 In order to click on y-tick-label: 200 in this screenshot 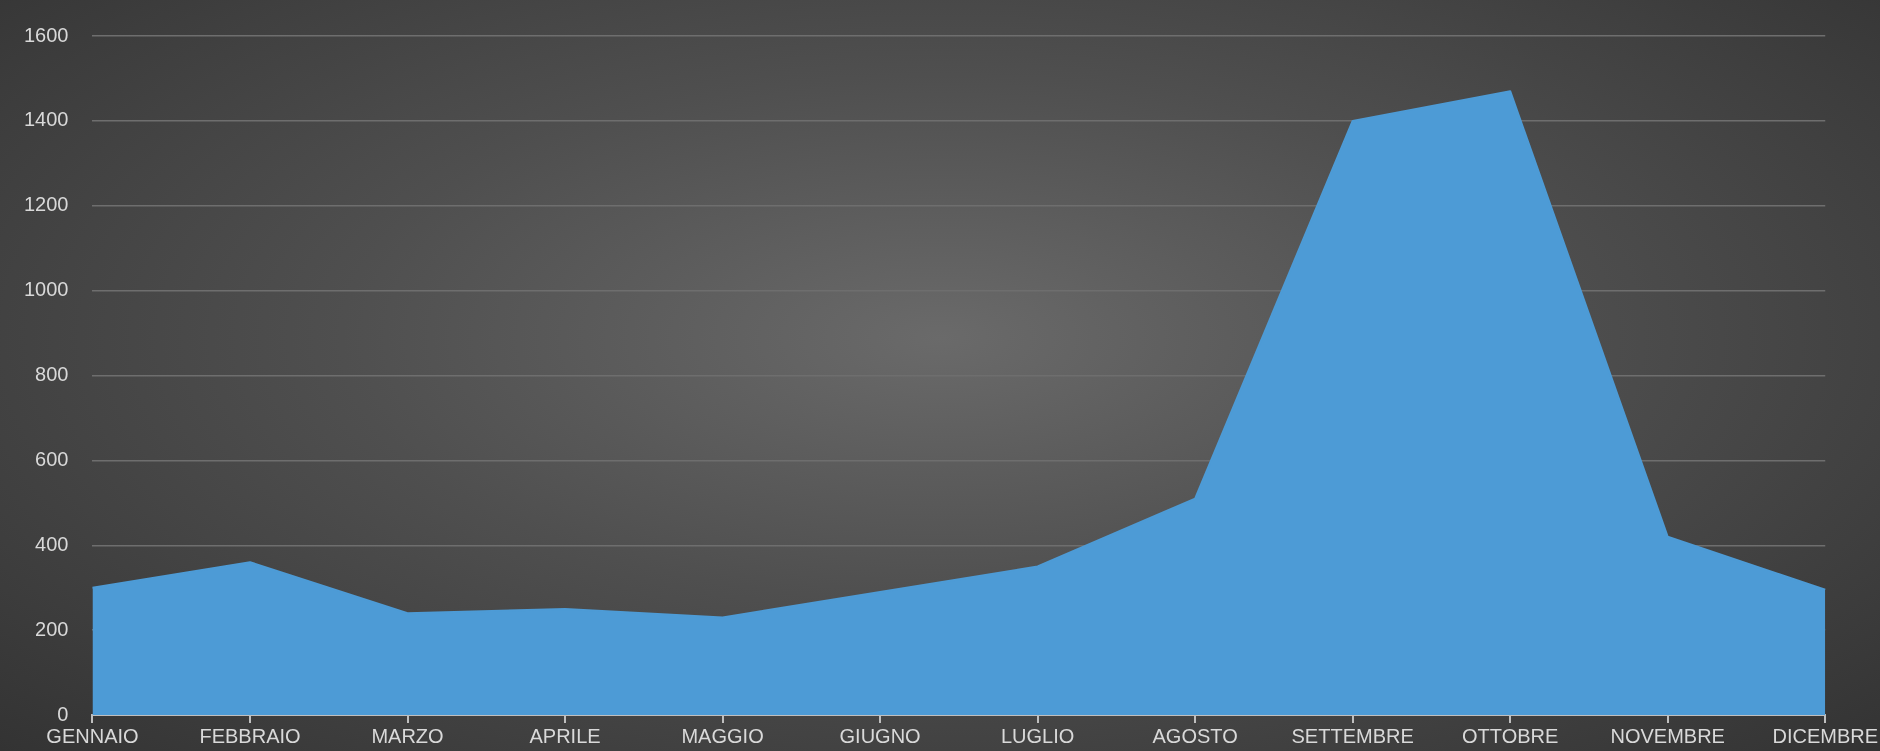, I will do `click(52, 628)`.